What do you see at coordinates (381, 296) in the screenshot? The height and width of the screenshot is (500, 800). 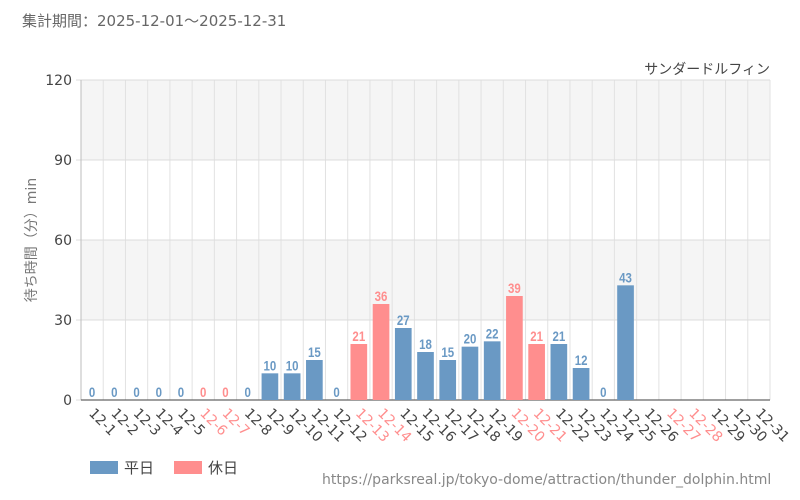 I see `bar-label-12-14: 36` at bounding box center [381, 296].